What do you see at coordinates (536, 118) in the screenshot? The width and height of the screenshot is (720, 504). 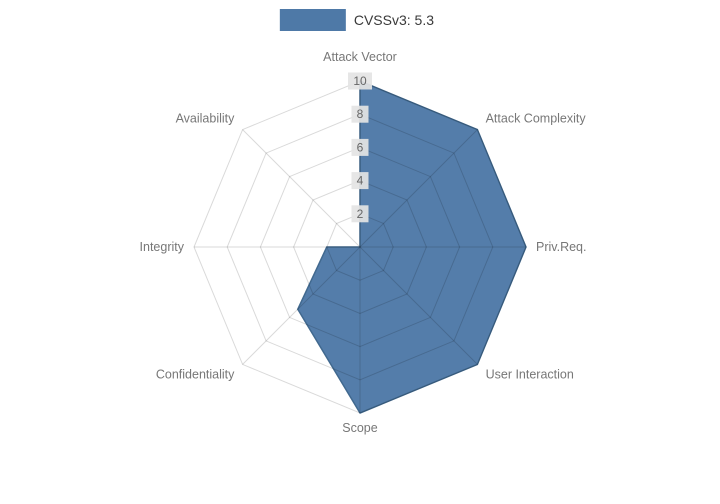 I see `axis-label: Attack Complexity` at bounding box center [536, 118].